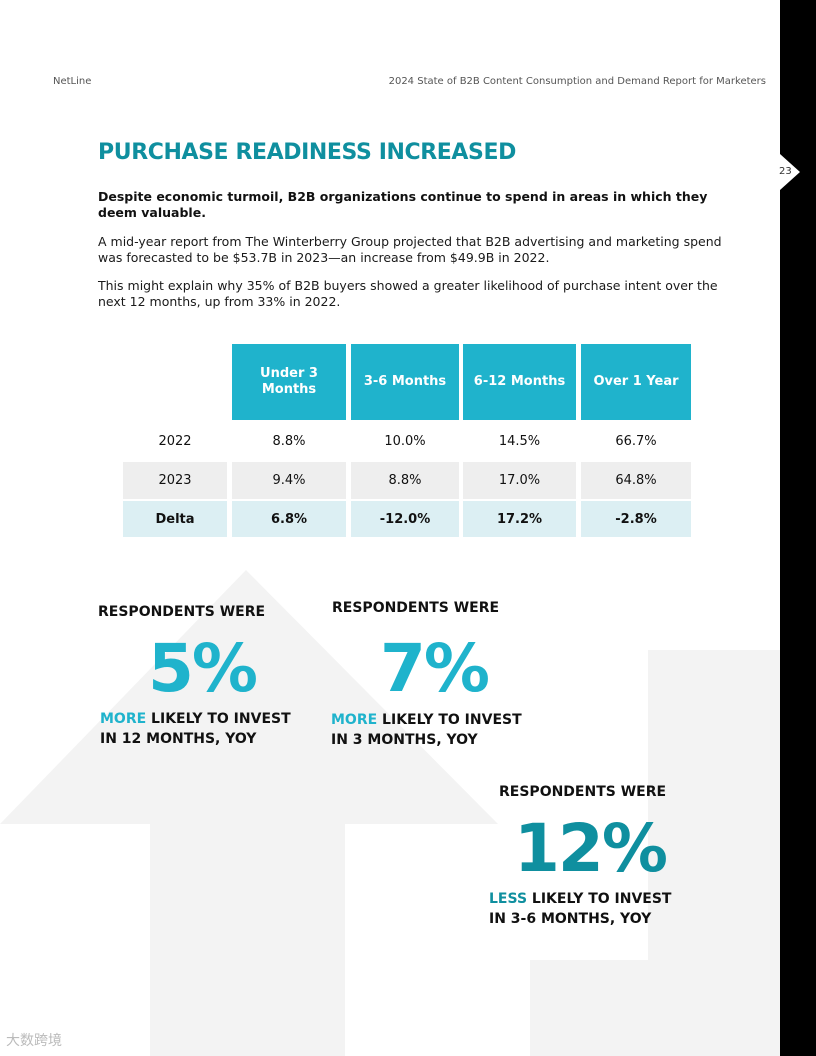 This screenshot has height=1056, width=816. Describe the element at coordinates (519, 382) in the screenshot. I see `column-header: 6-12 Months` at that location.